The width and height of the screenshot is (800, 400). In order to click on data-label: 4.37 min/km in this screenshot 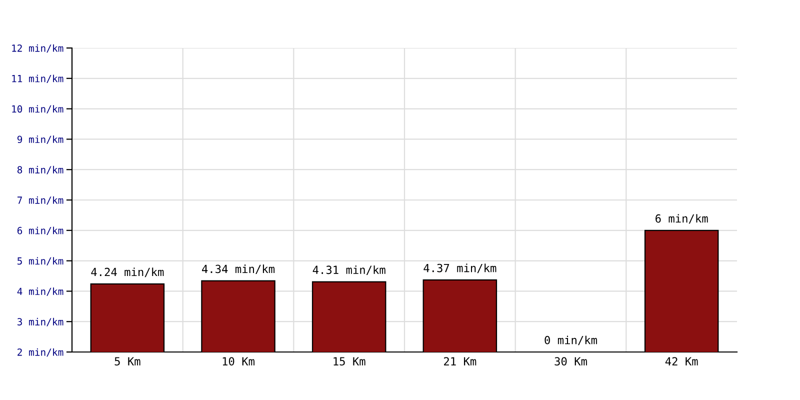, I will do `click(460, 269)`.